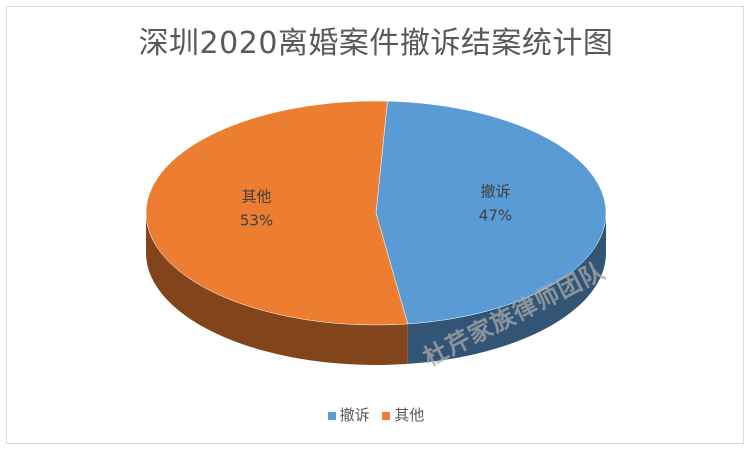 The image size is (752, 452). What do you see at coordinates (495, 191) in the screenshot?
I see `slice-name-label-0: 撤诉` at bounding box center [495, 191].